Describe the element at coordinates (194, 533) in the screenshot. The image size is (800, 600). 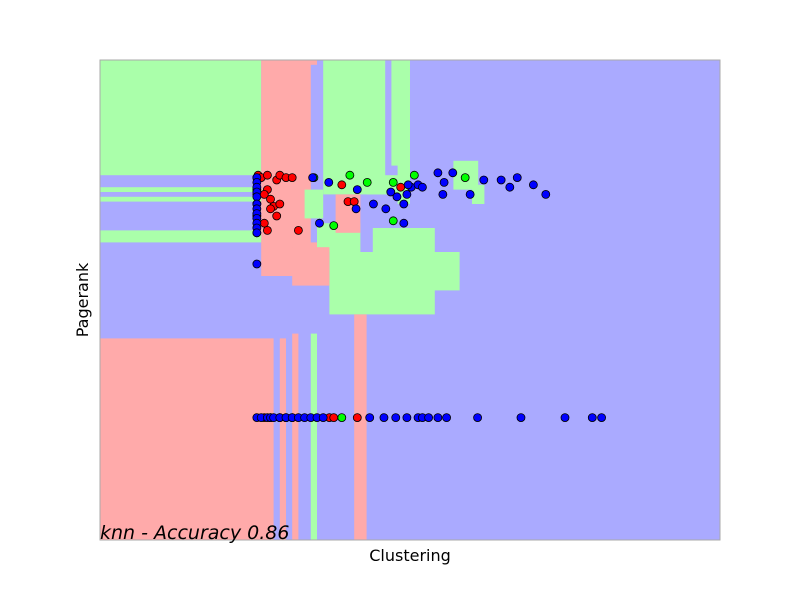
I see `accuracy-annotation: knn - Accuracy 0.86` at that location.